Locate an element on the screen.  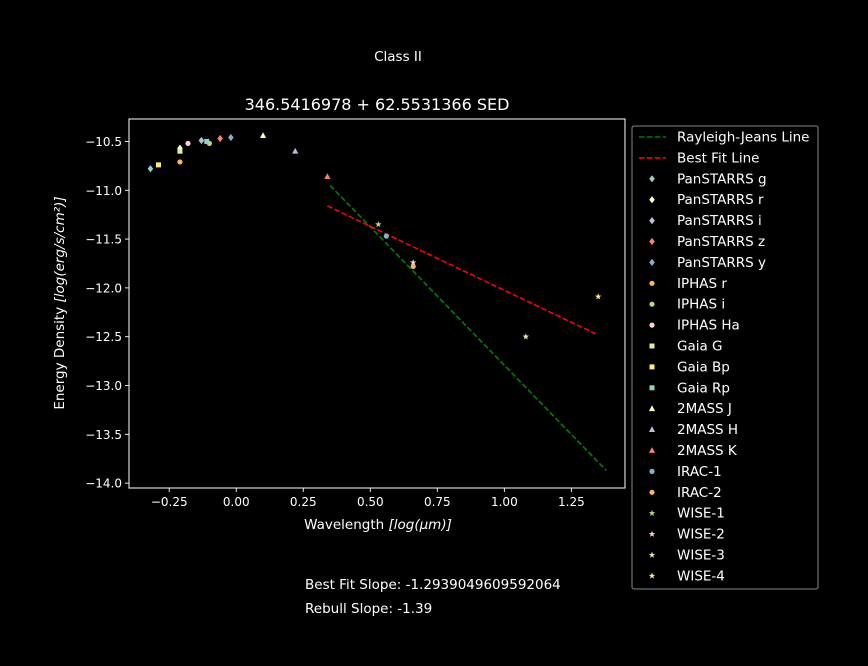
y-tick-label-3: −12.0 is located at coordinates (103, 288).